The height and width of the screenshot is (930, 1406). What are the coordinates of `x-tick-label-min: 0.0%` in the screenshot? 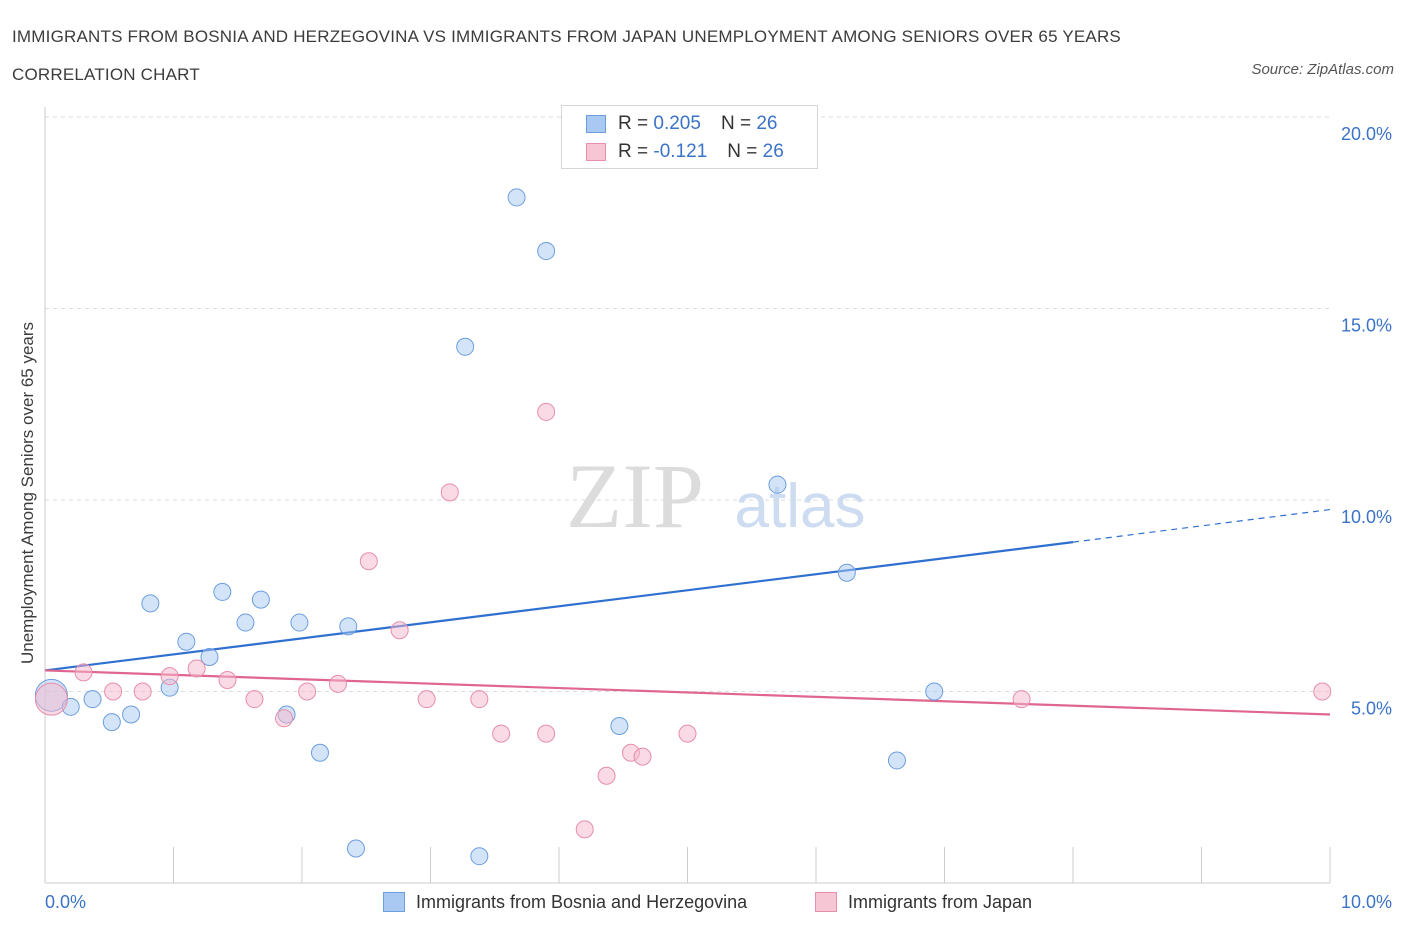 It's located at (65, 902).